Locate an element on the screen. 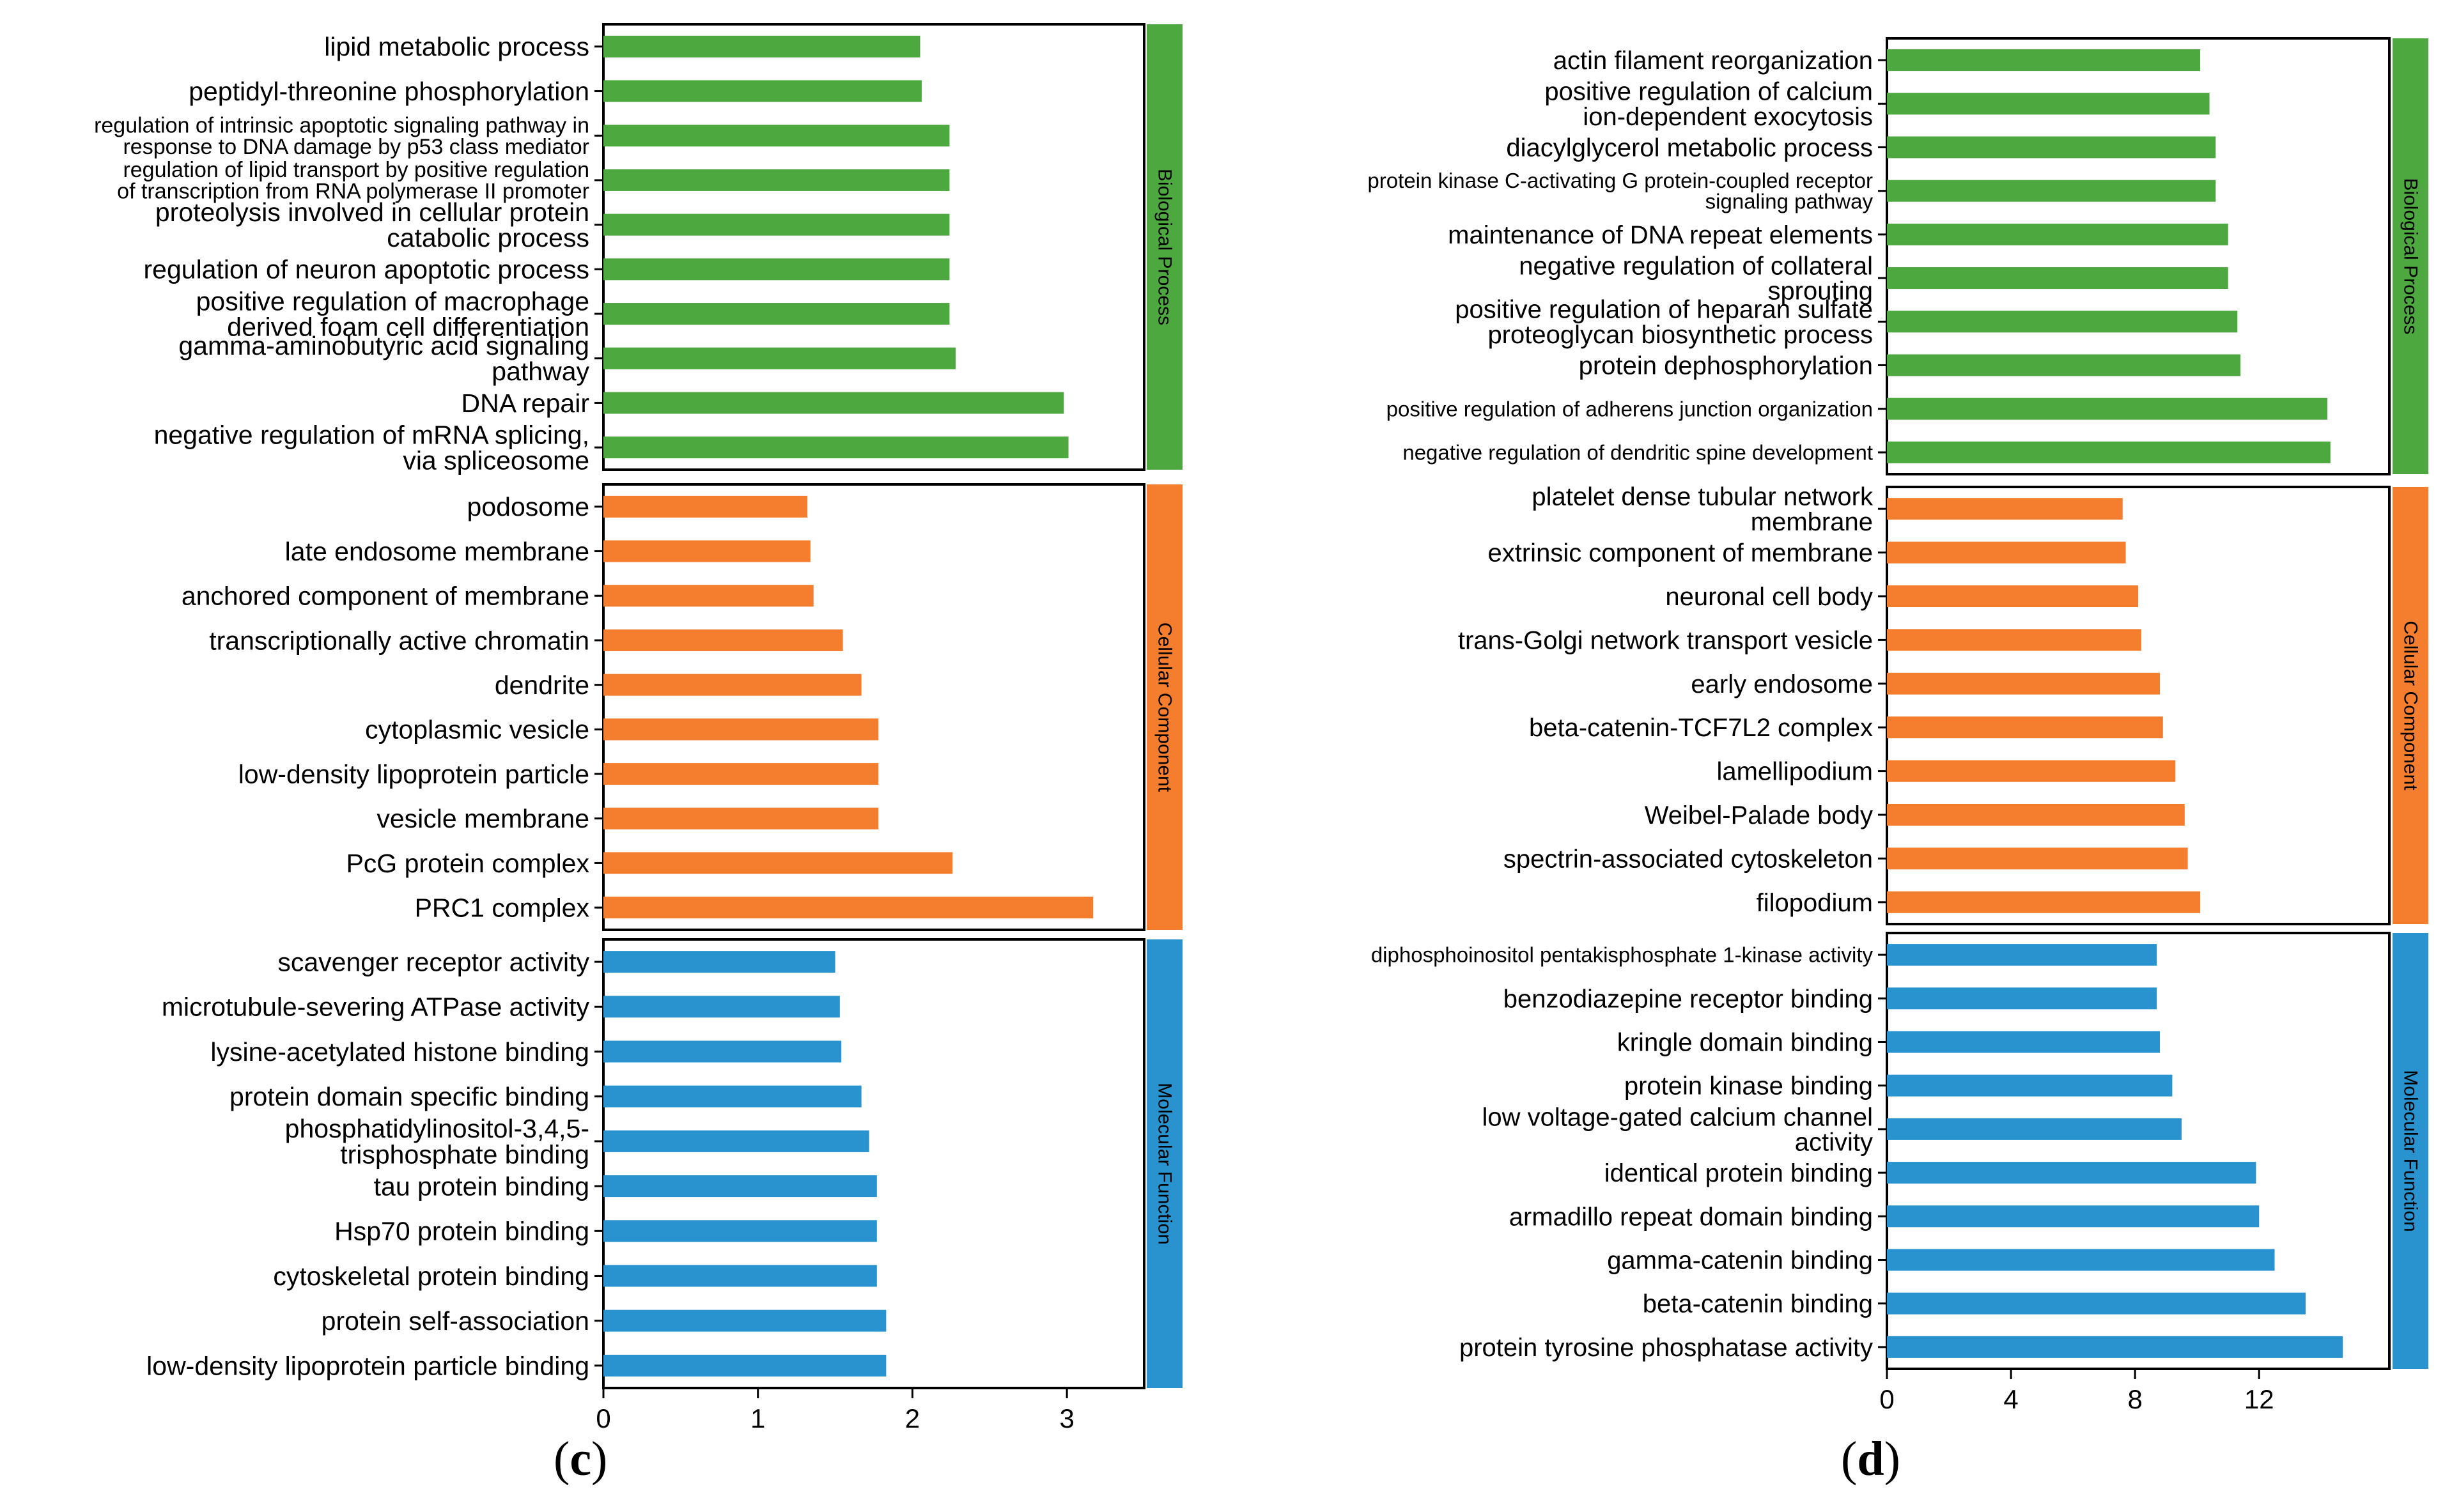  y-tick-label-line: Weibel-Palade body is located at coordinates (1759, 815).